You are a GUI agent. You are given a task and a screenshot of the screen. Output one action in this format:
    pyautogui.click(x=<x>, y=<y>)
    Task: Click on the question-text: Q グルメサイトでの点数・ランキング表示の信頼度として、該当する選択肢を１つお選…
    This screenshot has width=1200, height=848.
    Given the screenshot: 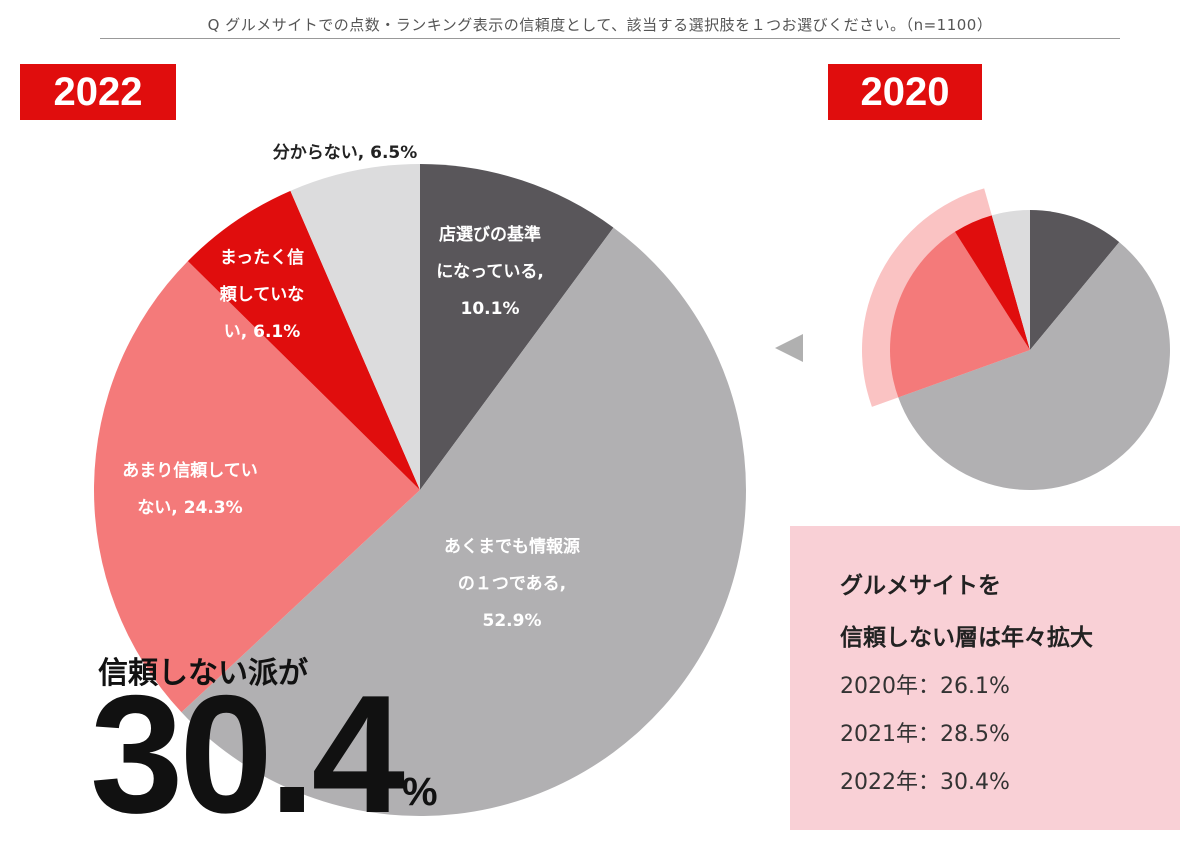 What is the action you would take?
    pyautogui.click(x=600, y=25)
    